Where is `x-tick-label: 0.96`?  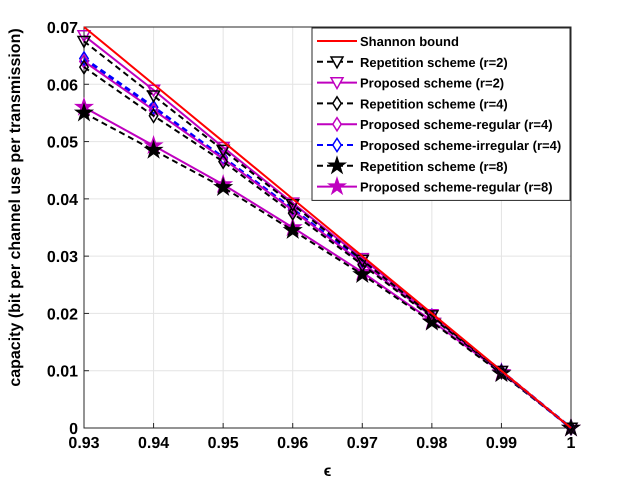
x-tick-label: 0.96 is located at coordinates (292, 443).